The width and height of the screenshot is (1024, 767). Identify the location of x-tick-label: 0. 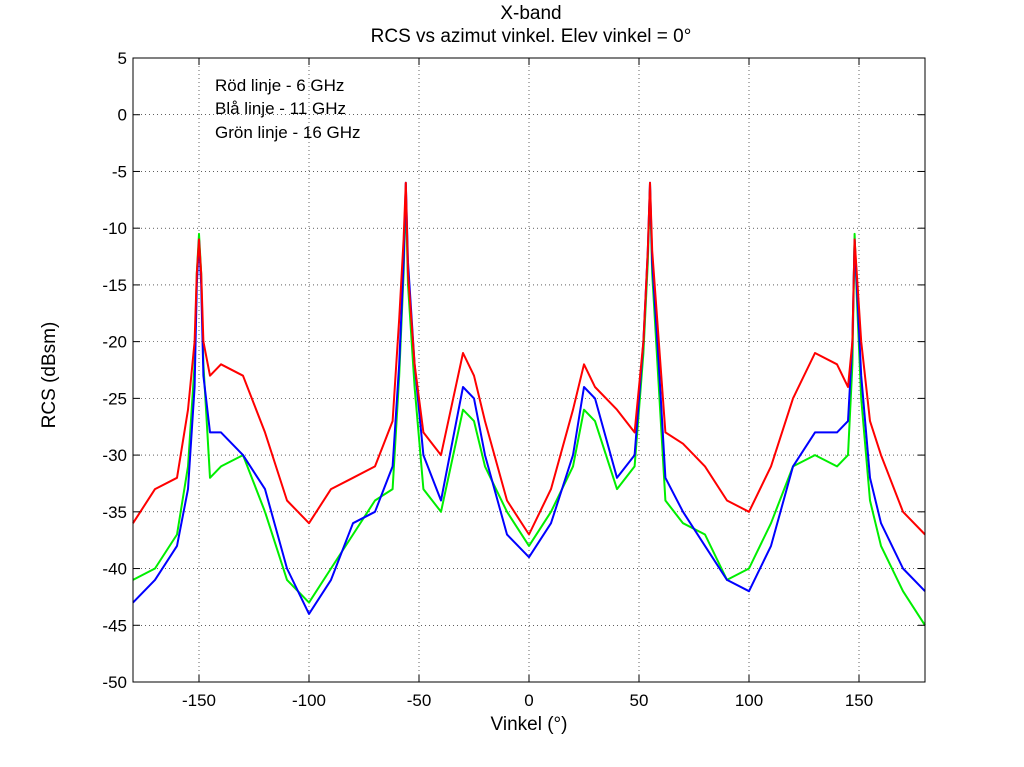
(528, 700).